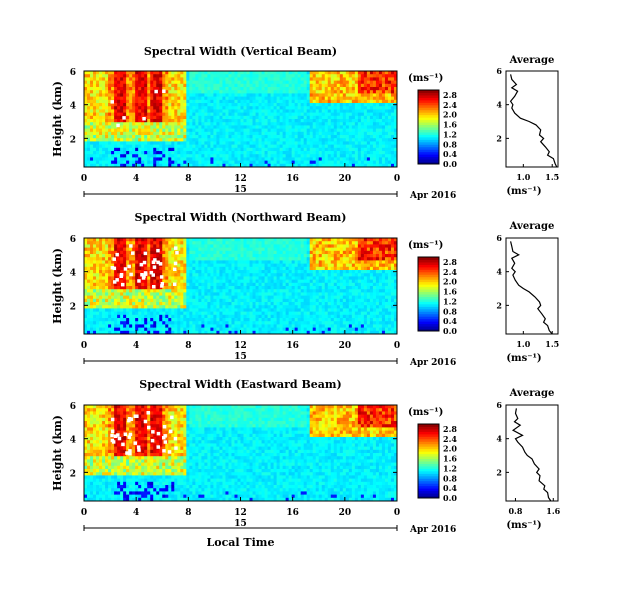 The height and width of the screenshot is (598, 619). What do you see at coordinates (450, 459) in the screenshot?
I see `colorbar-tick-label: 1.6` at bounding box center [450, 459].